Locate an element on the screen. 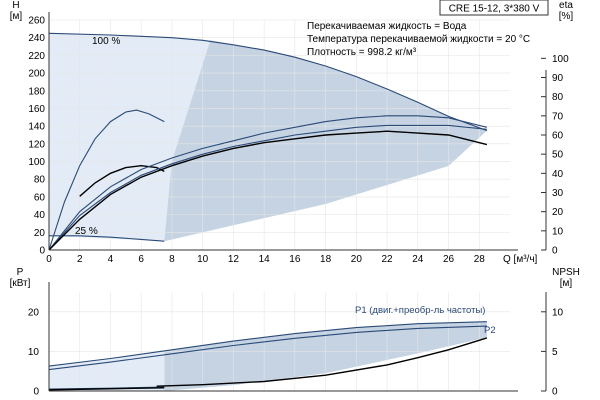 The height and width of the screenshot is (400, 600). x-tick-label: 0 is located at coordinates (49, 259).